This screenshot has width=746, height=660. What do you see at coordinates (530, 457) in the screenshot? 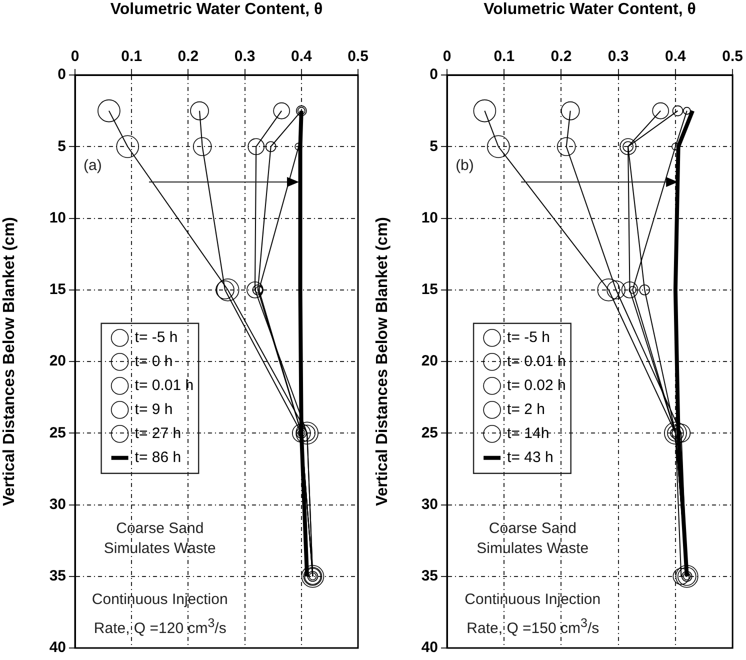
I see `legend-label: t= 43 h` at bounding box center [530, 457].